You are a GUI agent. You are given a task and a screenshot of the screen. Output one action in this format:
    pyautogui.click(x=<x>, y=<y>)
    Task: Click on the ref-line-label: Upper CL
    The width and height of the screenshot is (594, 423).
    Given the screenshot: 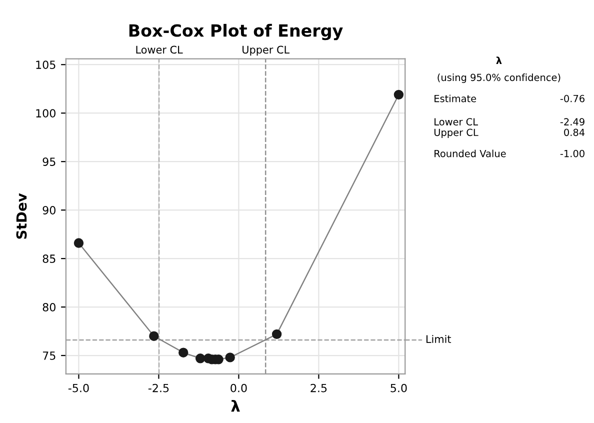 What is the action you would take?
    pyautogui.click(x=266, y=51)
    